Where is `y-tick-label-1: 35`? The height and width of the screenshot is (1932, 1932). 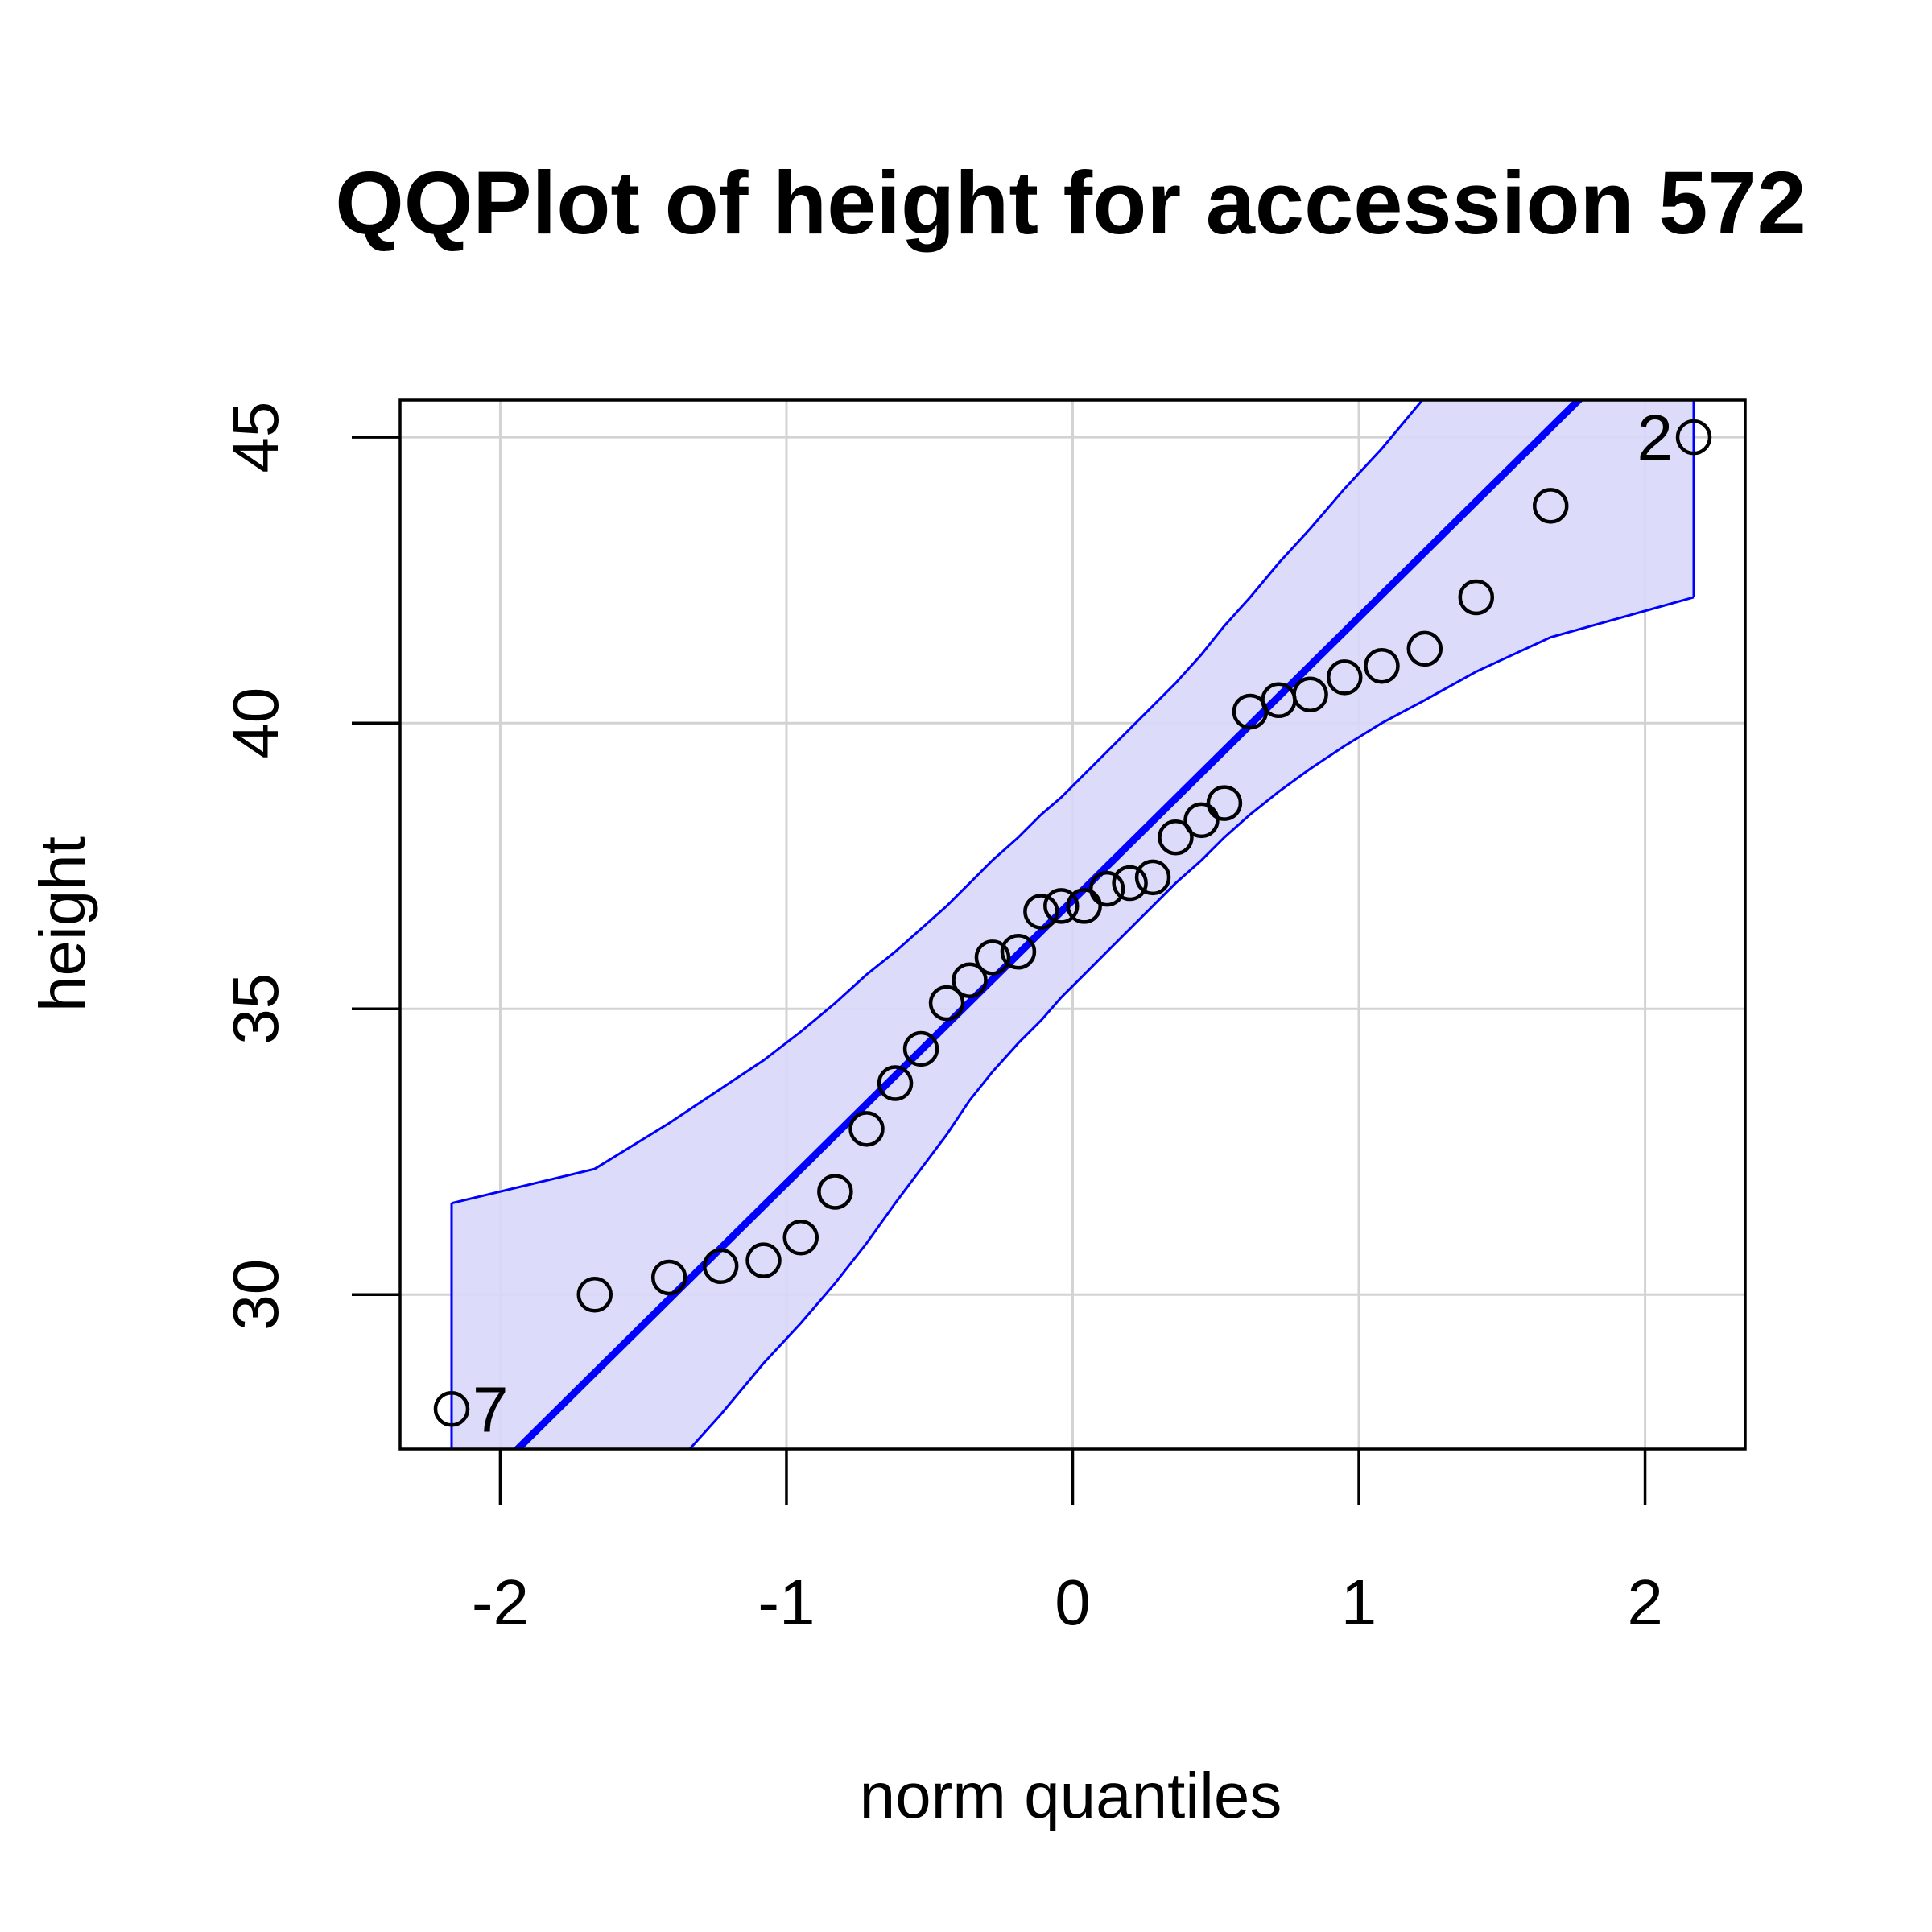
y-tick-label-1: 35 is located at coordinates (255, 1009).